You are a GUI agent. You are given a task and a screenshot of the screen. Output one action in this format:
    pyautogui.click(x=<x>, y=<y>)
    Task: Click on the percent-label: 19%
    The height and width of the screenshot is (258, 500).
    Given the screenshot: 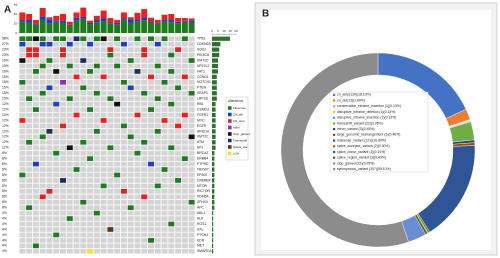 What is the action you would take?
    pyautogui.click(x=5, y=60)
    